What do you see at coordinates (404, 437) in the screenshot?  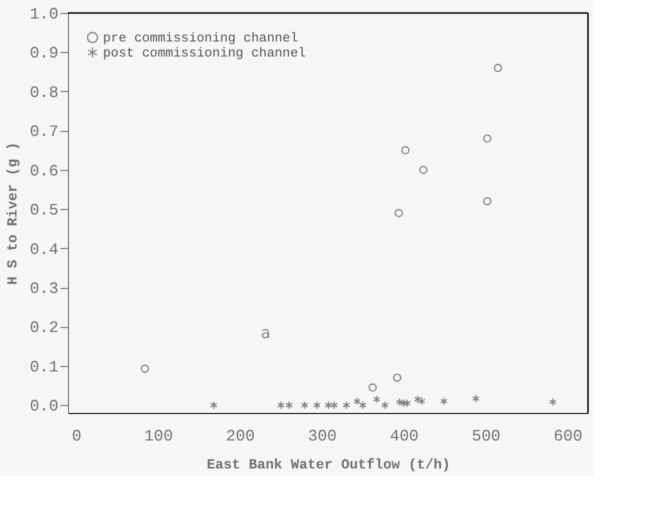 I see `x-tick-label: 400` at bounding box center [404, 437].